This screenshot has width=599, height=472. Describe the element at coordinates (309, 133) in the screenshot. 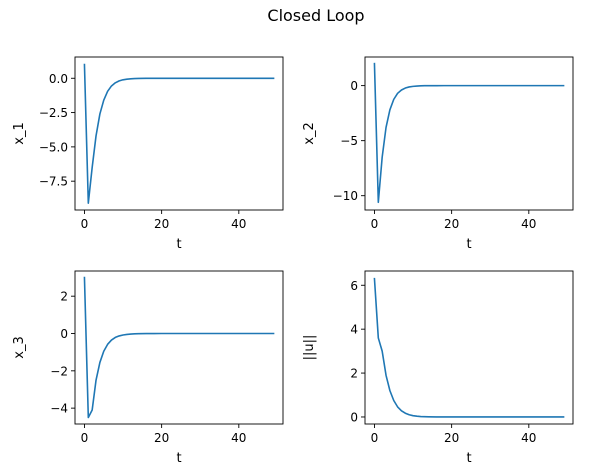

I see `y-axis-label: x_2` at that location.